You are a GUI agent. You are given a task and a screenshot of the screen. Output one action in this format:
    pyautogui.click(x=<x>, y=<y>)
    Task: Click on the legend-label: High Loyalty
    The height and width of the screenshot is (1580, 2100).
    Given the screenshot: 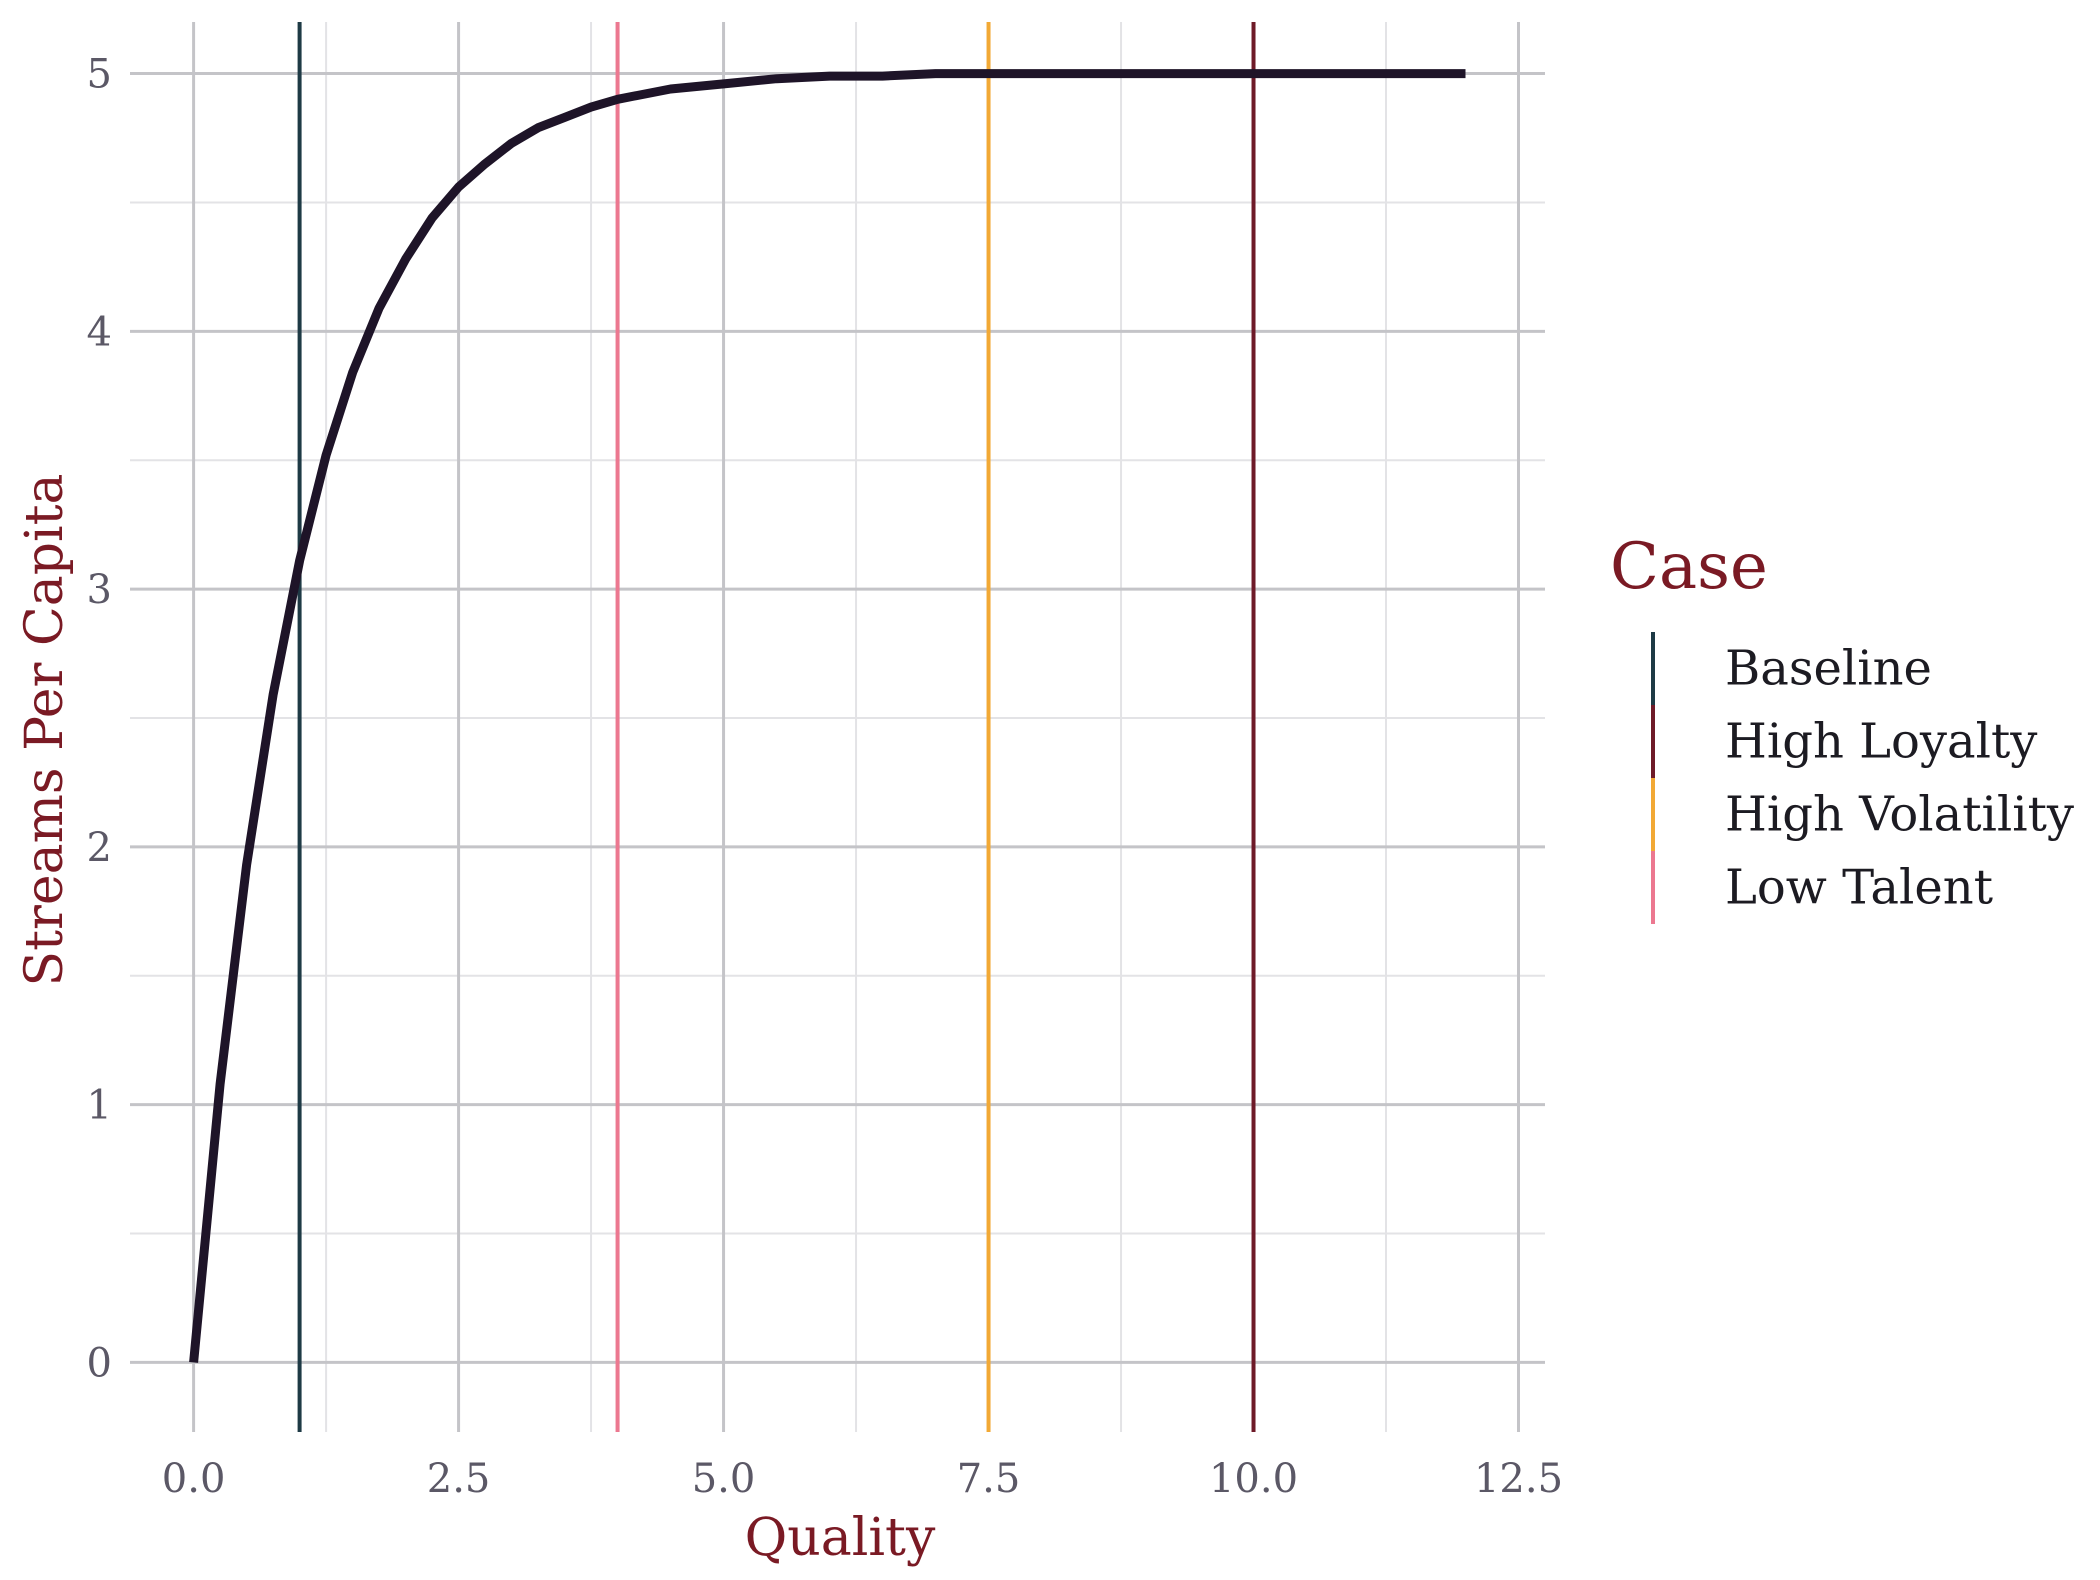 What is the action you would take?
    pyautogui.click(x=1881, y=742)
    